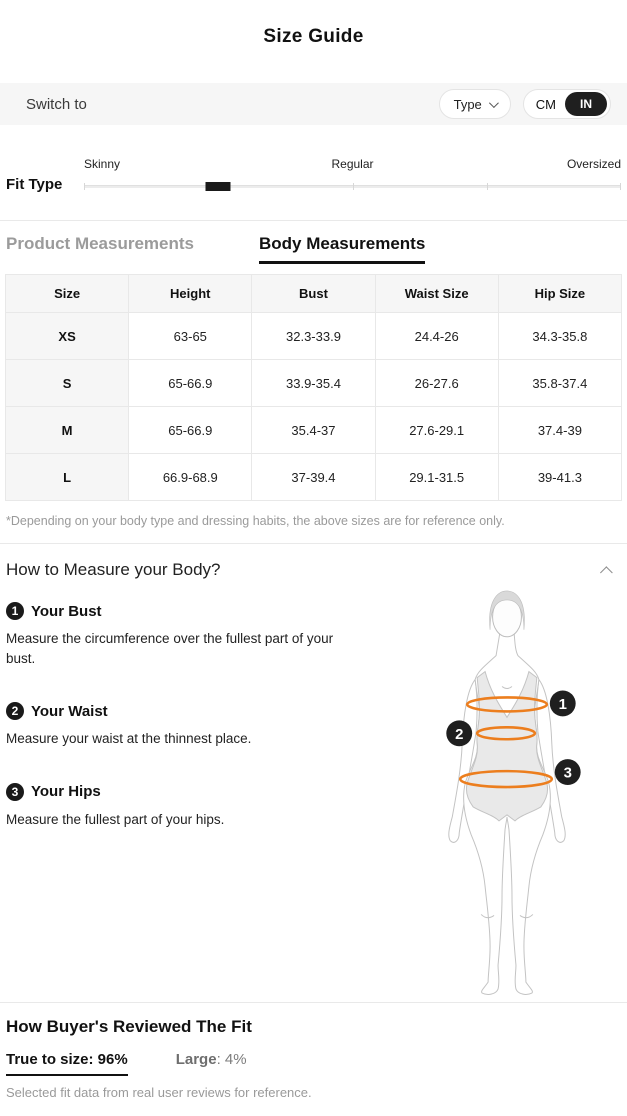 This screenshot has height=1116, width=627. What do you see at coordinates (15, 611) in the screenshot?
I see `number-badge-1: 1` at bounding box center [15, 611].